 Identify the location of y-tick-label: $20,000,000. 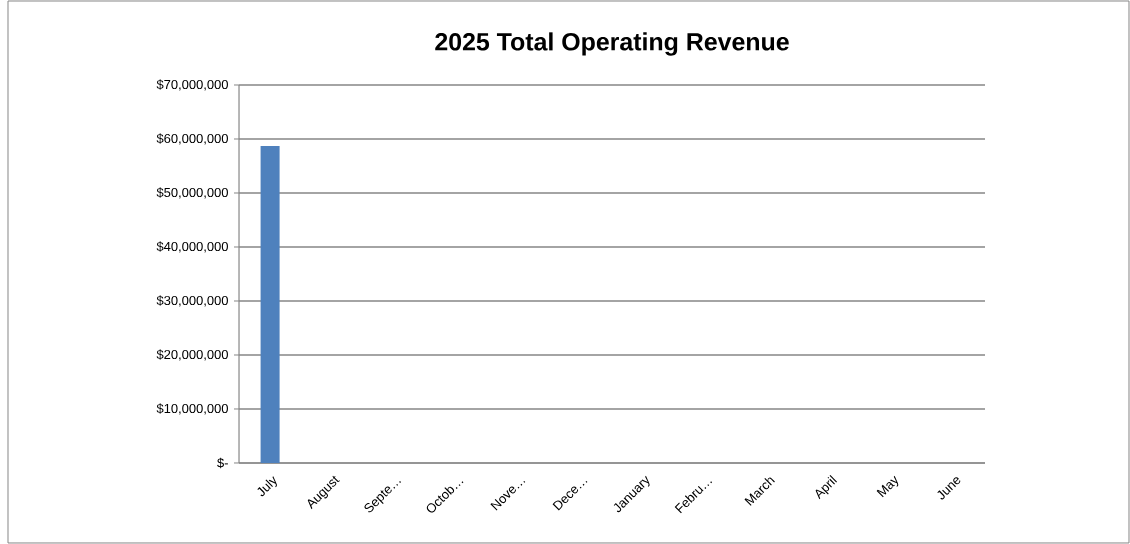
(192, 355).